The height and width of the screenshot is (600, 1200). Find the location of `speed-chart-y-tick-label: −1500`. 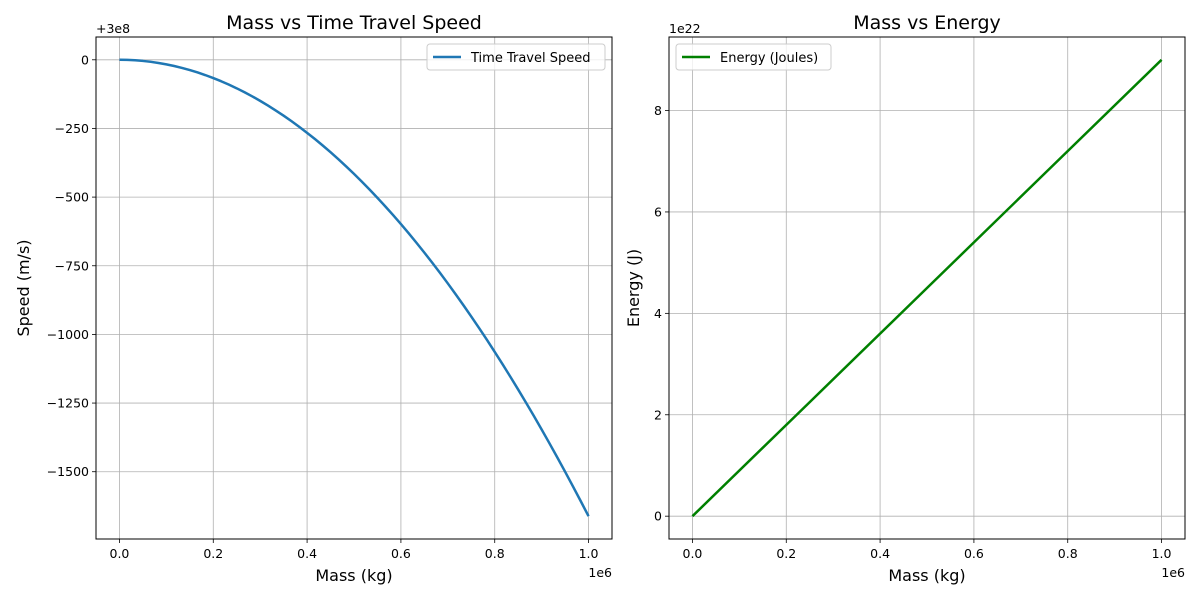

speed-chart-y-tick-label: −1500 is located at coordinates (68, 471).